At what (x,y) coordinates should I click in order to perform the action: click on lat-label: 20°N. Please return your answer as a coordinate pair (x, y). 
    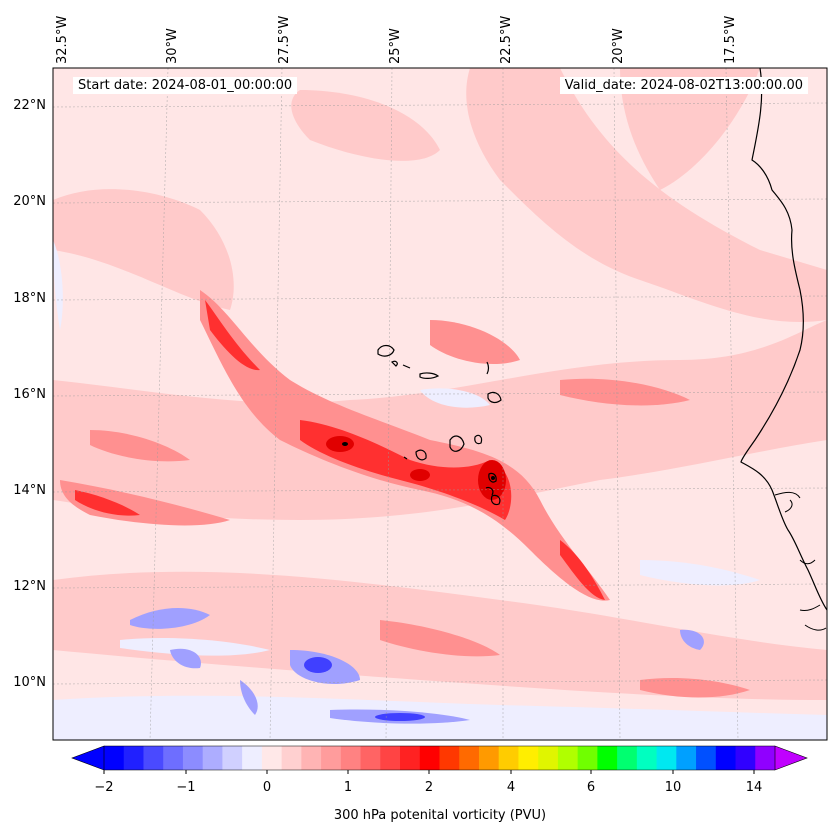
    Looking at the image, I should click on (29, 201).